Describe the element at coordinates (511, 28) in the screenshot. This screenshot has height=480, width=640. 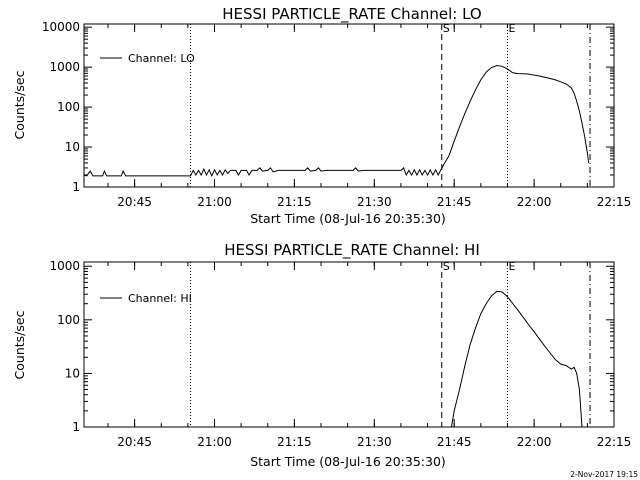
I see `end-marker-lo: E` at that location.